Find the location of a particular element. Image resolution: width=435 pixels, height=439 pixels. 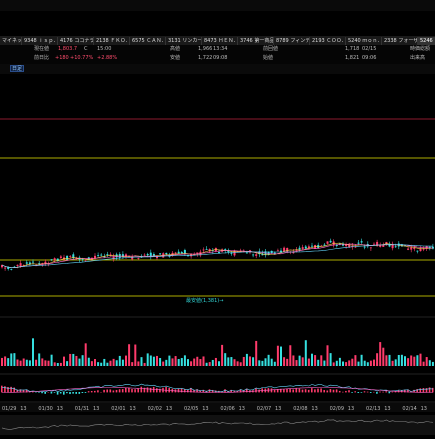

tab-stock: 5240 ｍｏｎ． is located at coordinates (364, 41).